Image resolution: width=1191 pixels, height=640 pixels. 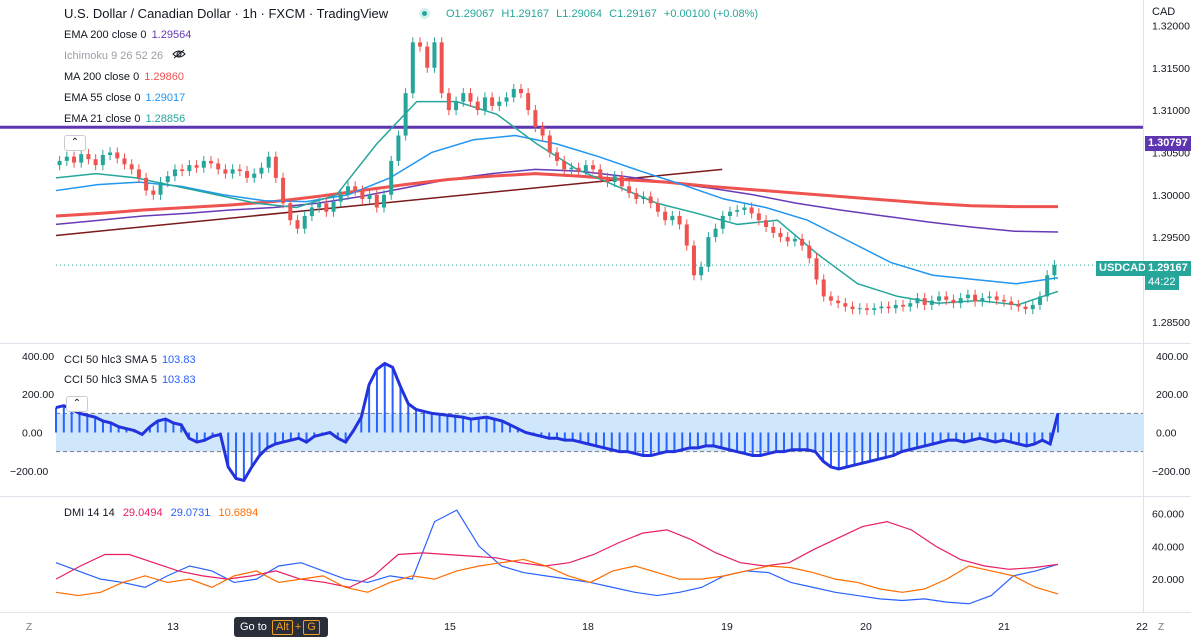 I want to click on collapse-cci-legend-button: ⌃, so click(x=77, y=404).